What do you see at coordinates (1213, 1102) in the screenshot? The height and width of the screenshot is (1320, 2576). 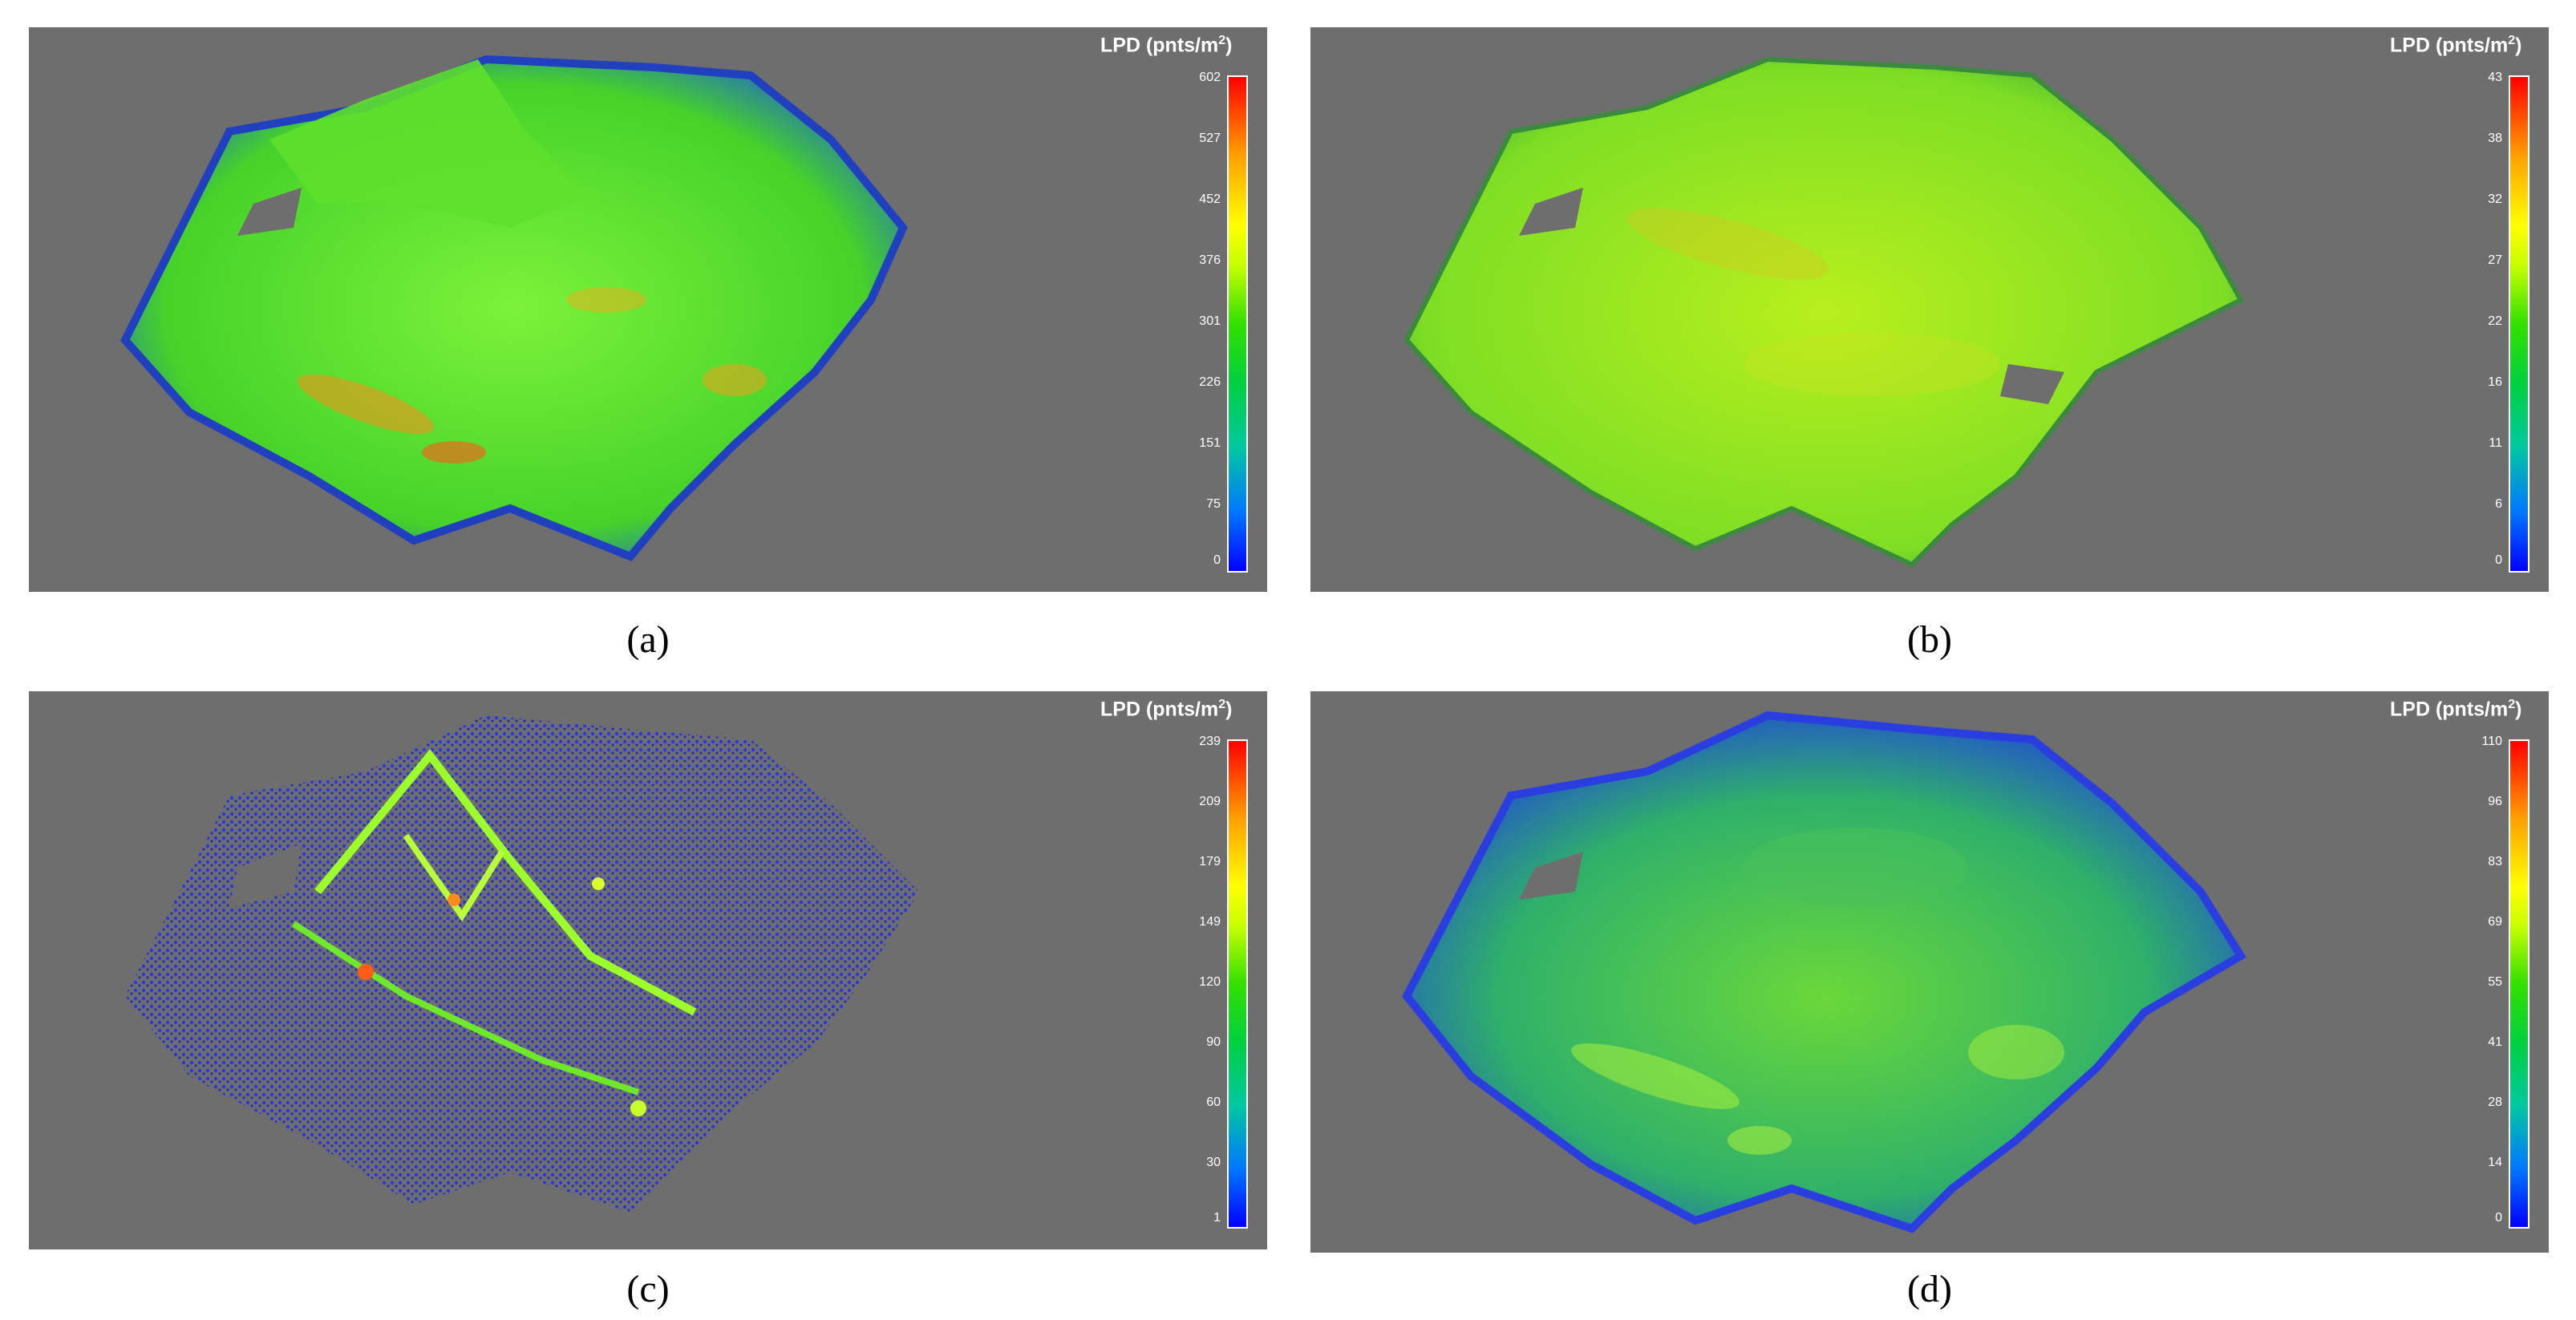 I see `colorbar-tick: 60` at bounding box center [1213, 1102].